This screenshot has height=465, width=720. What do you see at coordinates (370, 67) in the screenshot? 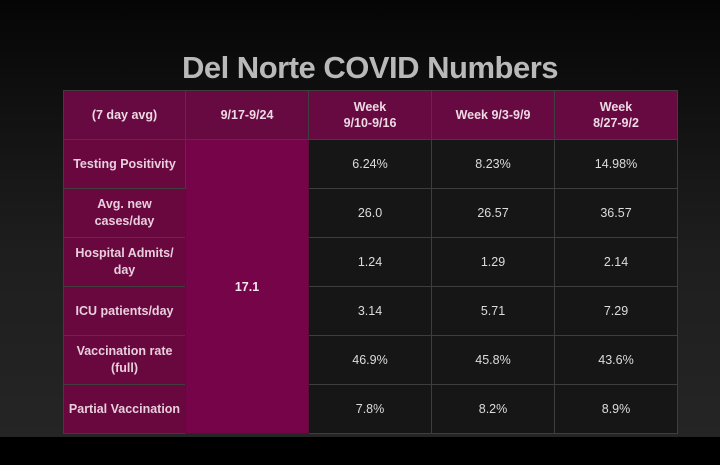
I see `slide-title: Del Norte COVID Numbers` at bounding box center [370, 67].